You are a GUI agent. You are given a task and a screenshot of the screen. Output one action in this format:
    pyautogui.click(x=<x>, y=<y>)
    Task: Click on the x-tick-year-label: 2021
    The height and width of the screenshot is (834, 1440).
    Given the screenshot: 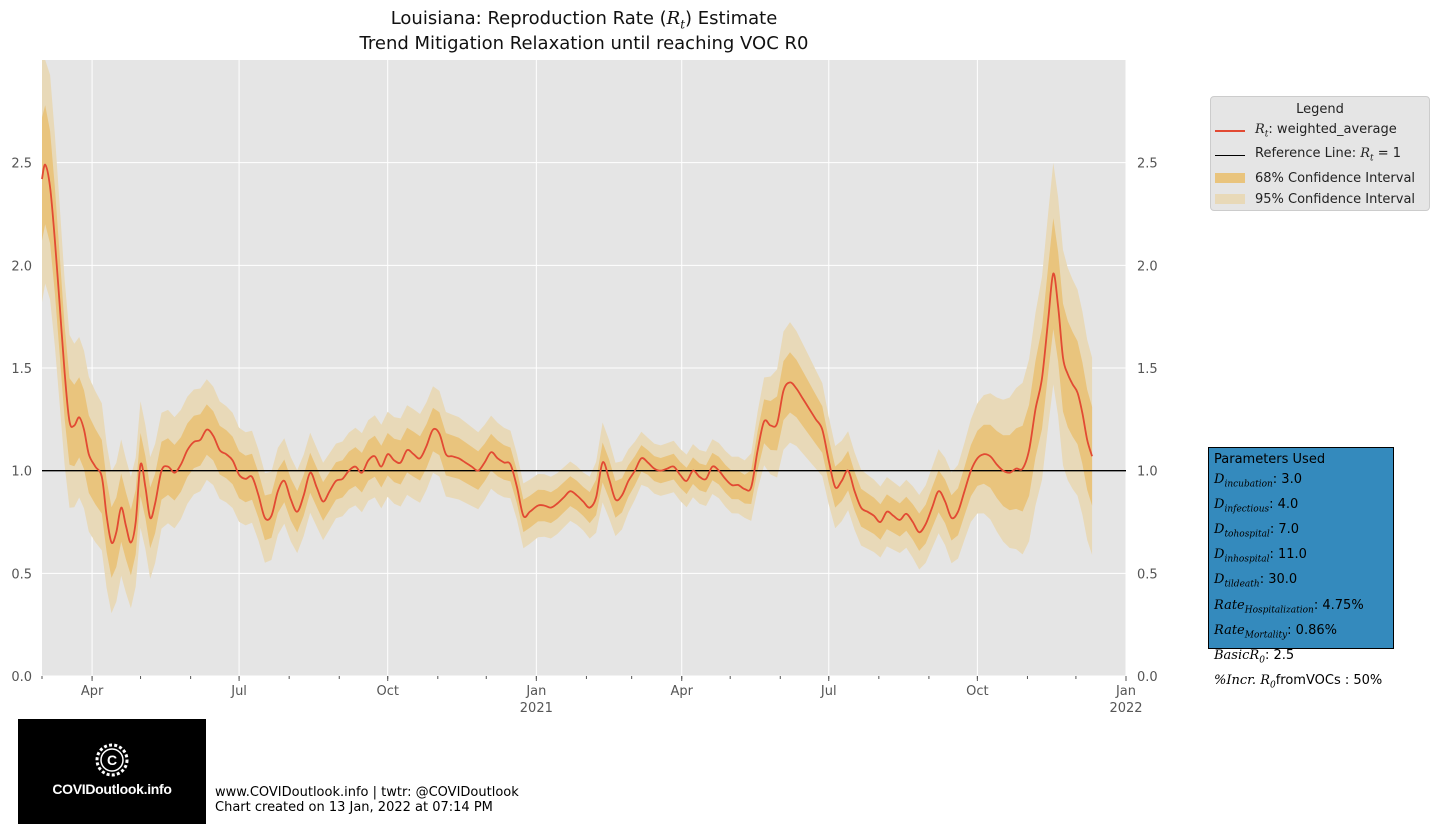 What is the action you would take?
    pyautogui.click(x=536, y=708)
    